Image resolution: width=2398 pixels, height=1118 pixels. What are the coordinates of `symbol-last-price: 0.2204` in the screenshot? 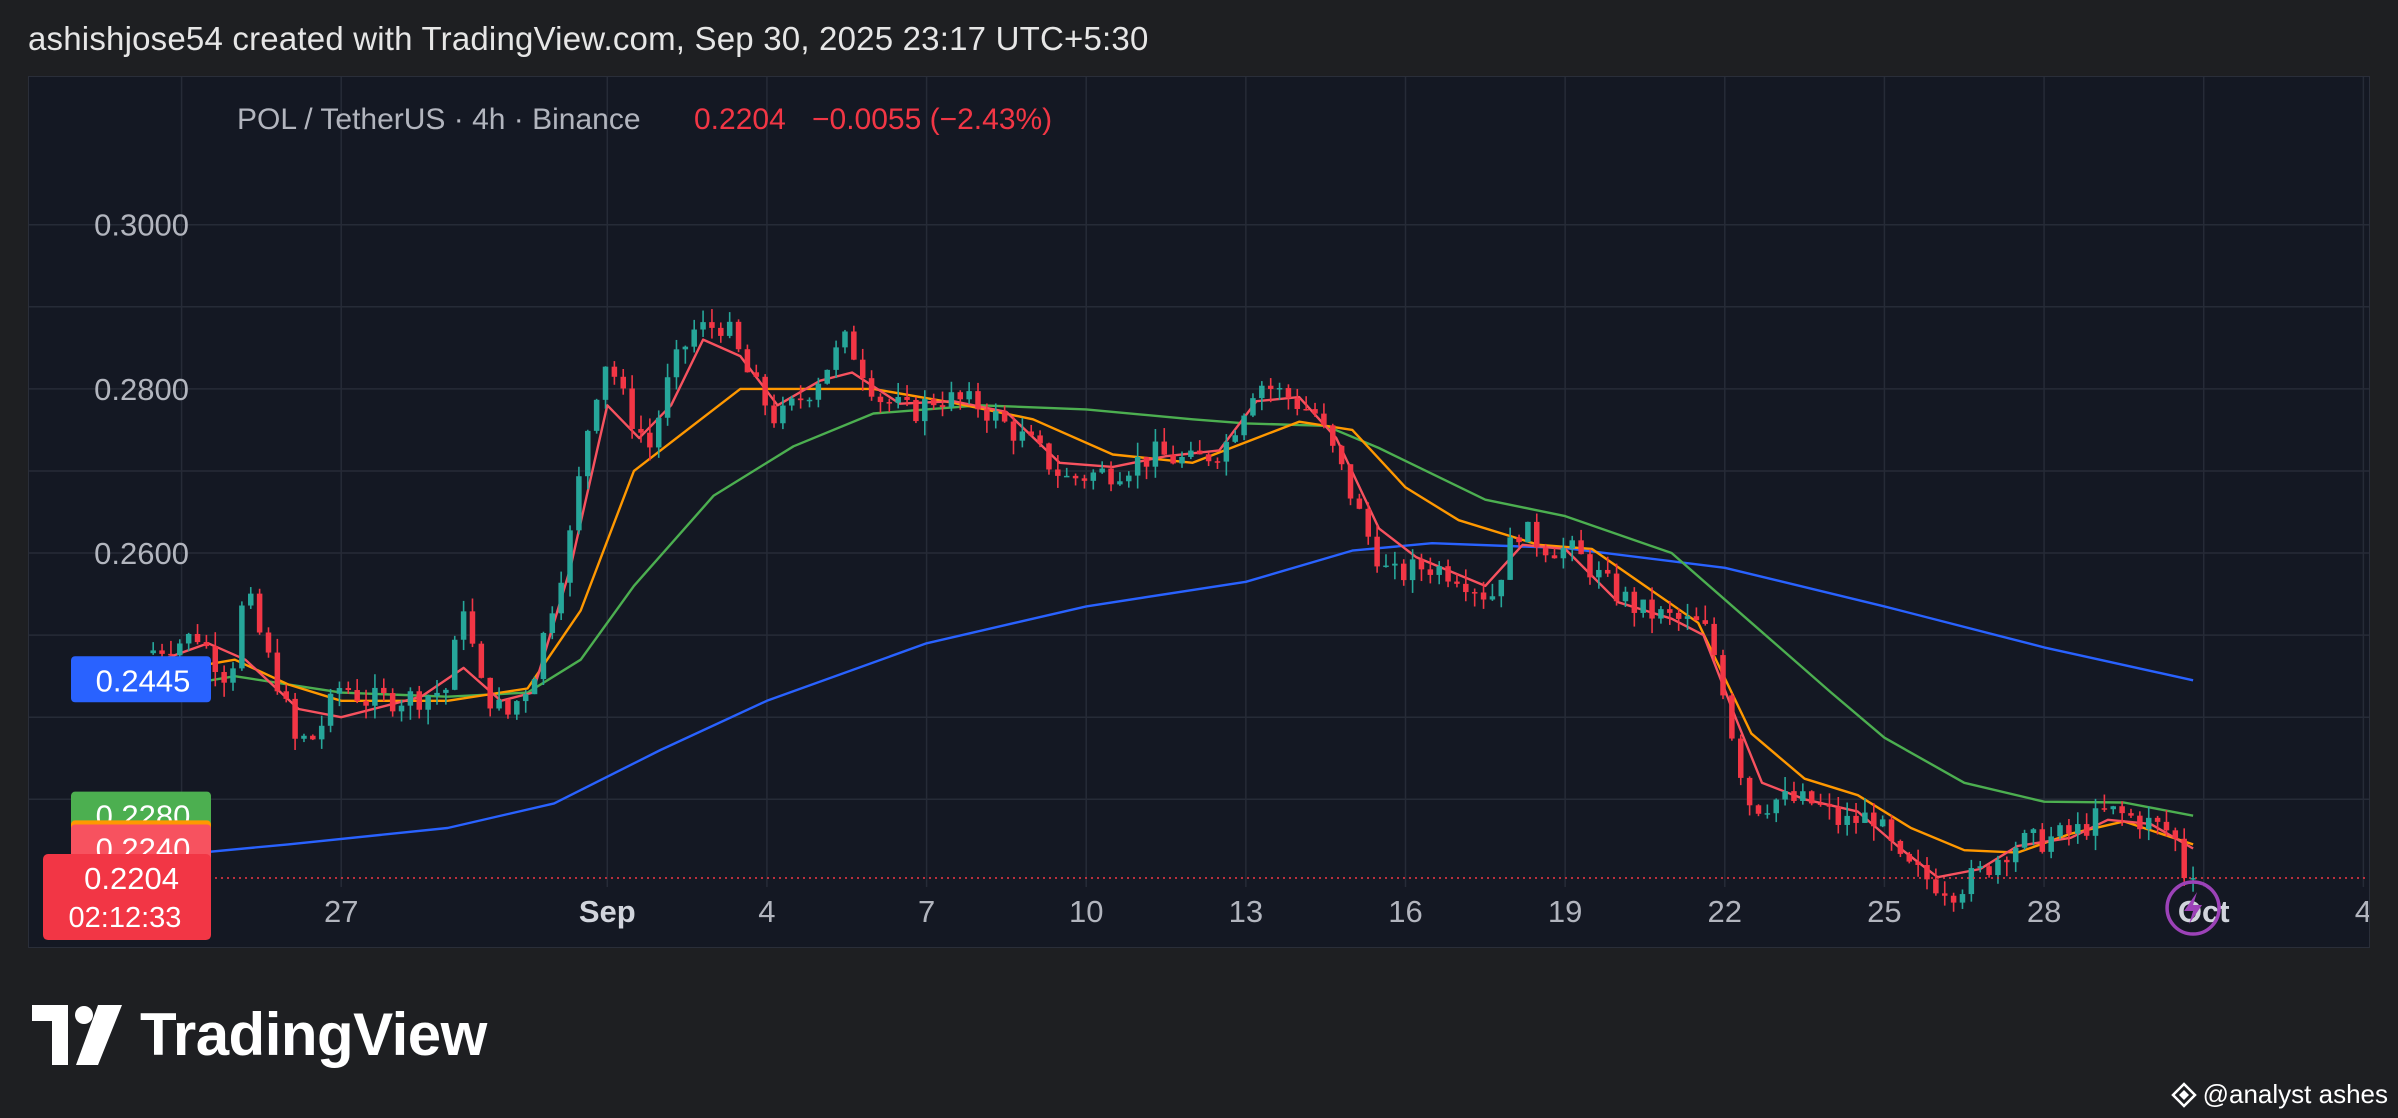 It's located at (740, 119).